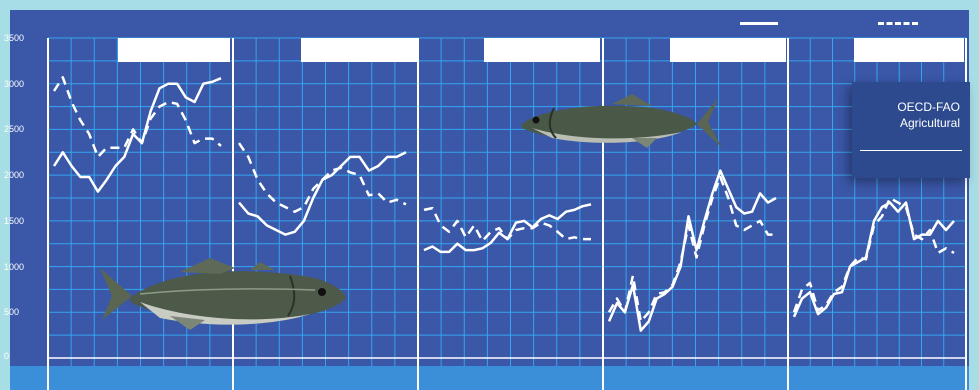  Describe the element at coordinates (137, 117) in the screenshot. I see `series-line-panel-1-dashed` at that location.